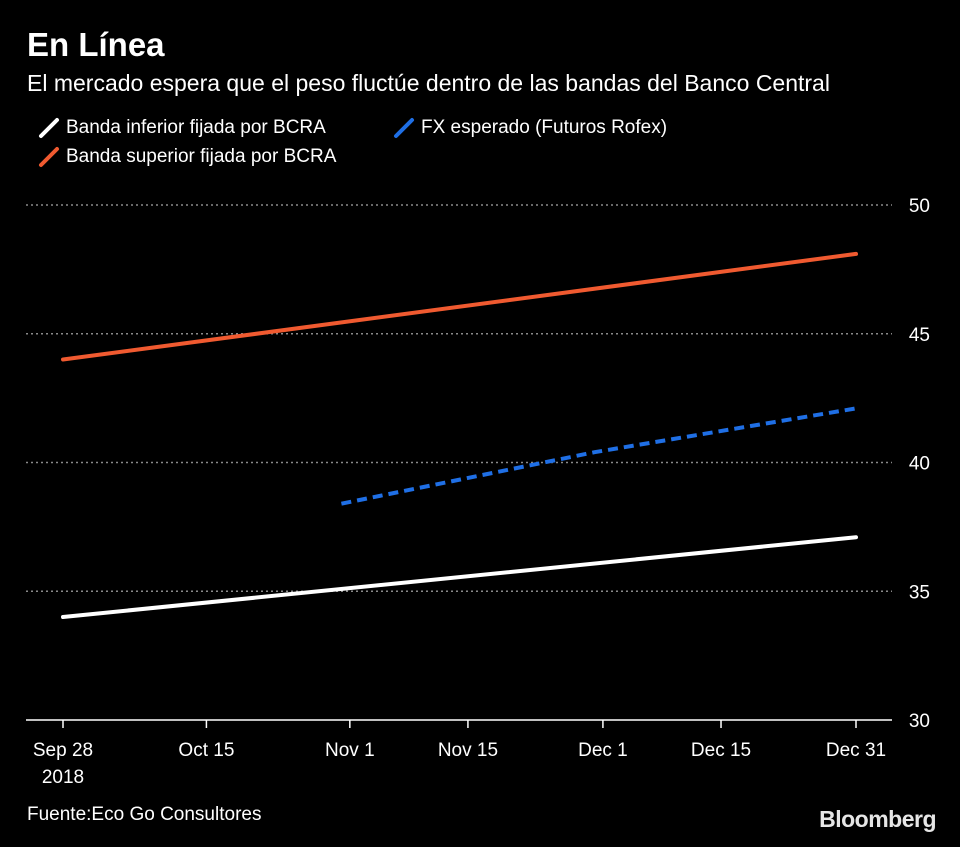  What do you see at coordinates (603, 750) in the screenshot?
I see `x-tick-label-4: Dec 1` at bounding box center [603, 750].